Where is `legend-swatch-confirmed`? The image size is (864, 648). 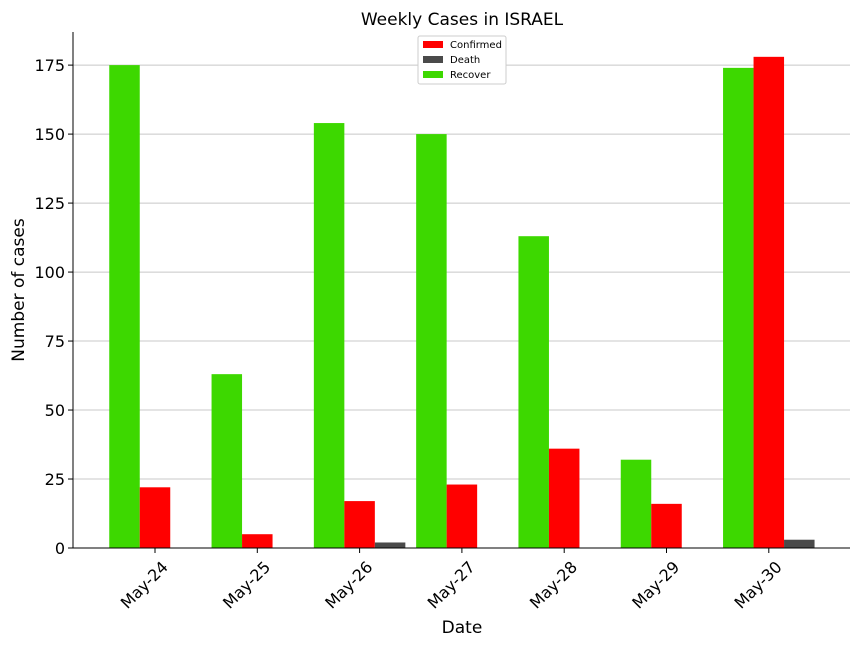
legend-swatch-confirmed is located at coordinates (433, 44).